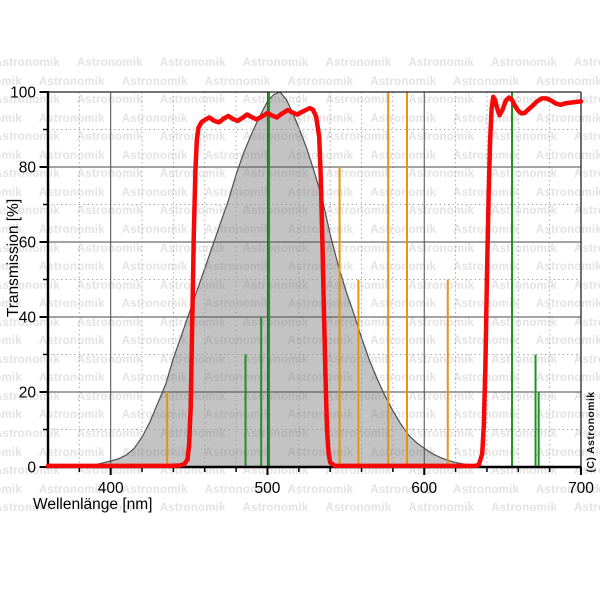 The image size is (600, 600). Describe the element at coordinates (591, 432) in the screenshot. I see `copyright-text: (C) Astronomik` at that location.